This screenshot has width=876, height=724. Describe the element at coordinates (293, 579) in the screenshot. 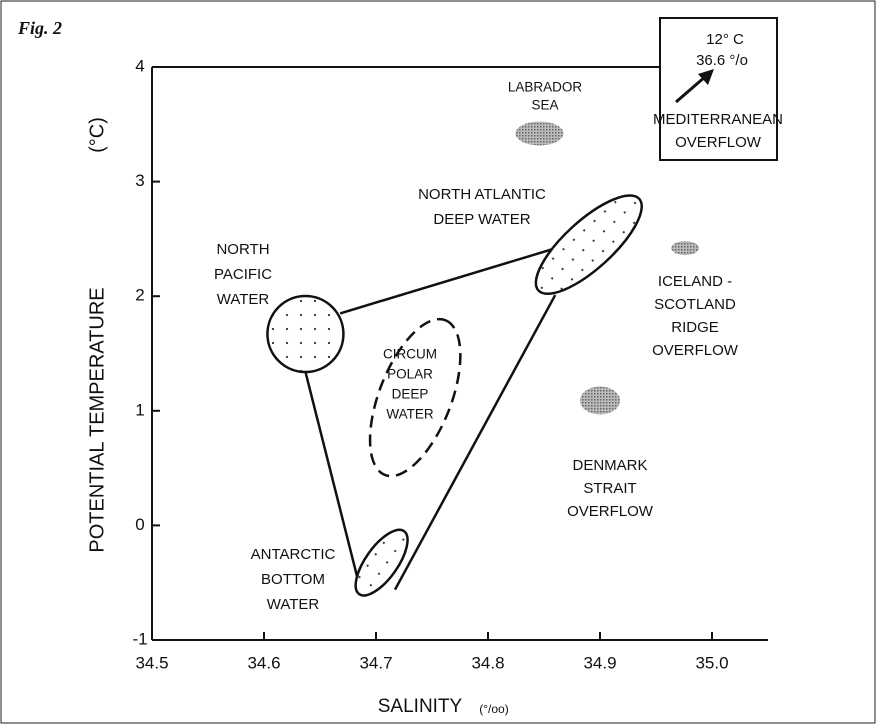

I see `label: BOTTOM` at that location.